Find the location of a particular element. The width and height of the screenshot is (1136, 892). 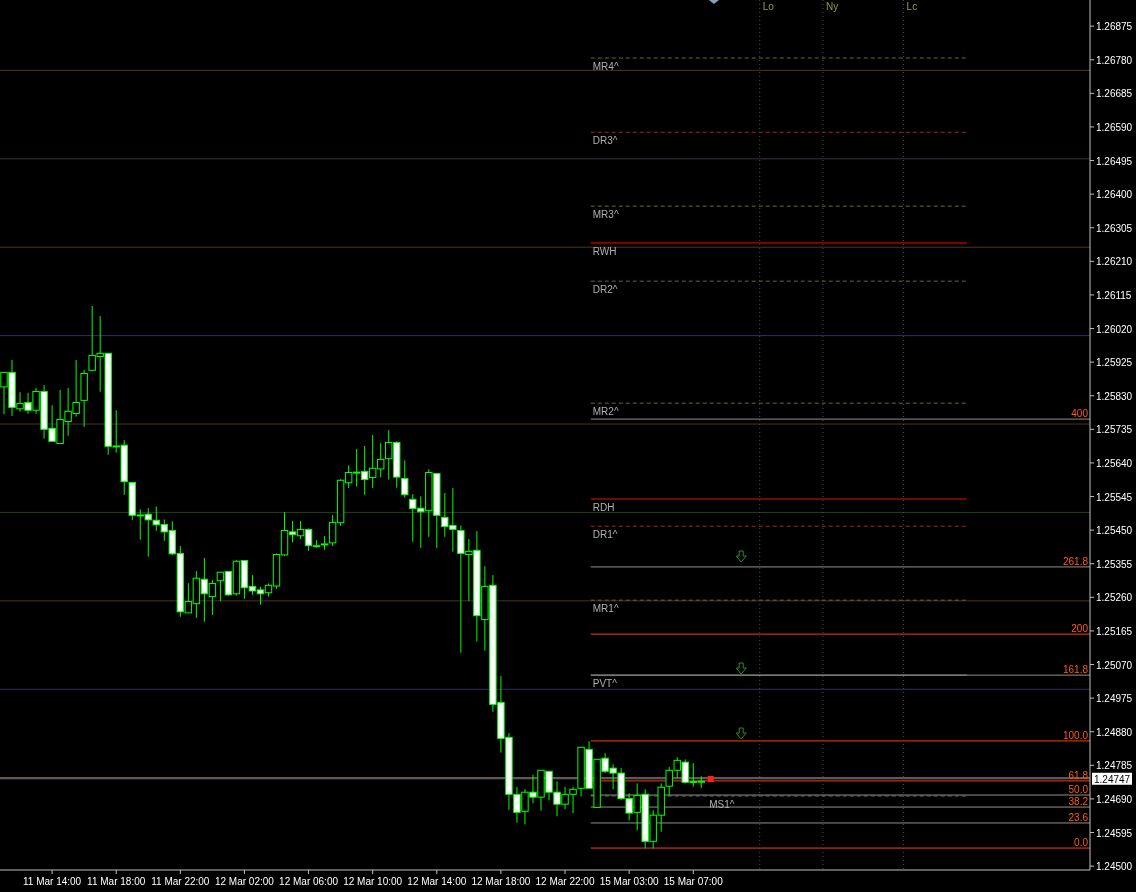

x-tick-label: 12 Mar 22:00 is located at coordinates (565, 881).